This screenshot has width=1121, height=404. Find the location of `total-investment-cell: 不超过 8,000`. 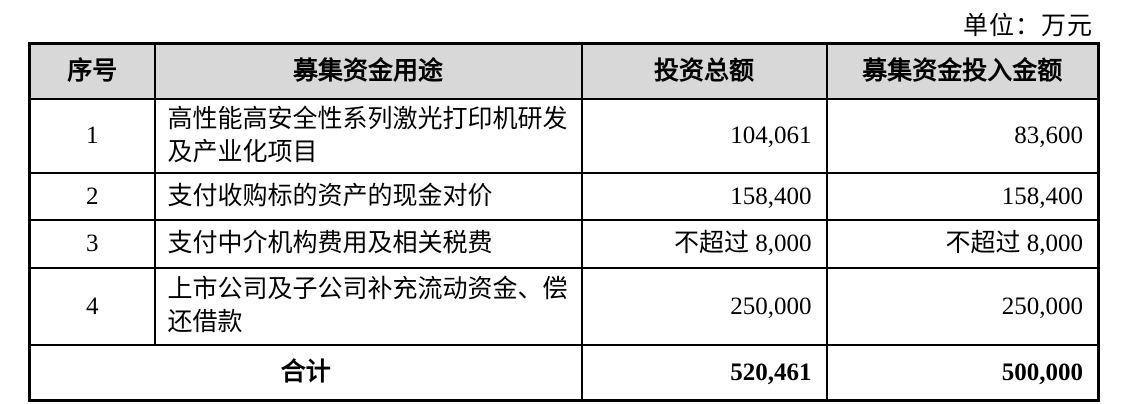

total-investment-cell: 不超过 8,000 is located at coordinates (704, 243).